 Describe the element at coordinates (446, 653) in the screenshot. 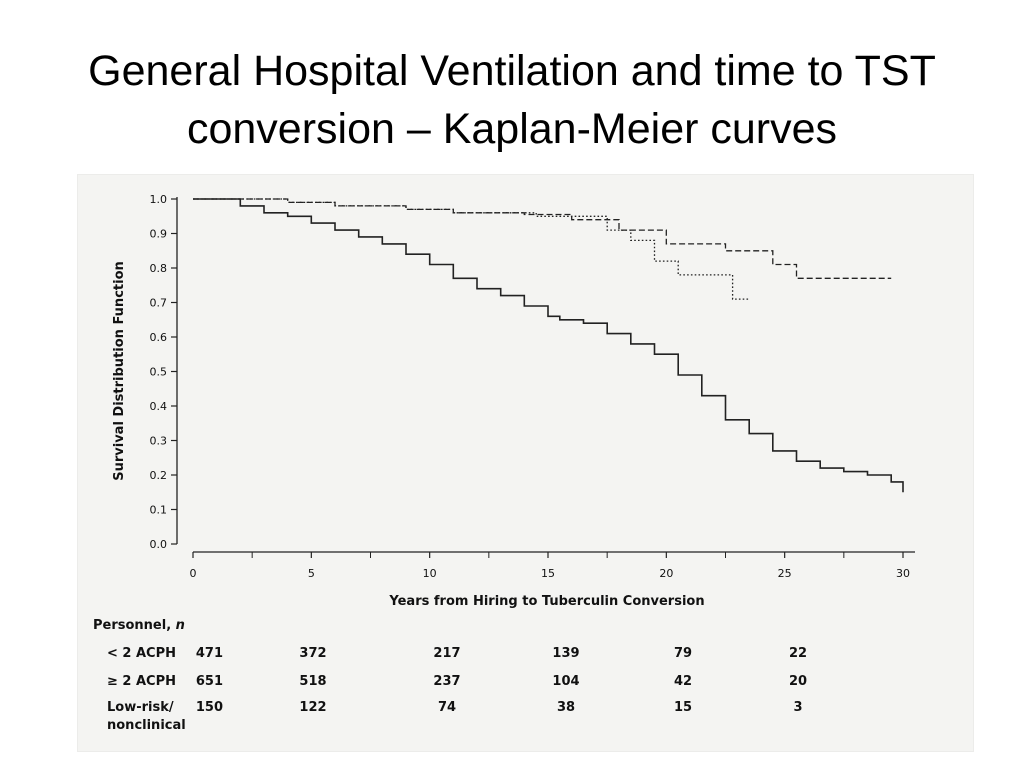

I see `risk-count: 217` at that location.